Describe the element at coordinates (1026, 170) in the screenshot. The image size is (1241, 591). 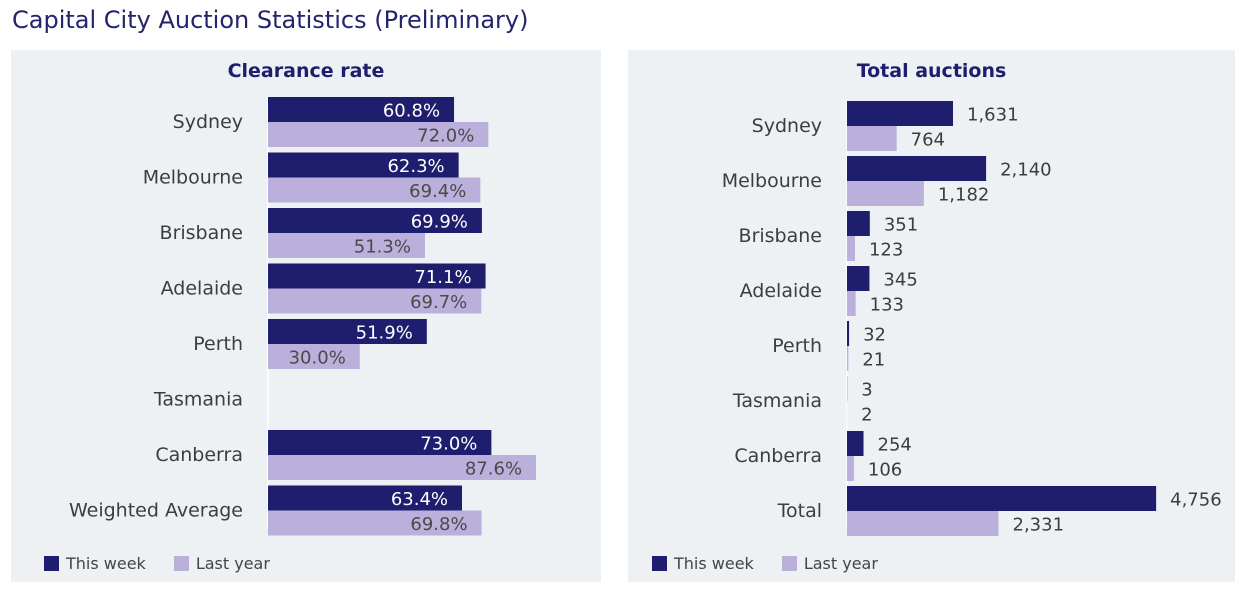
I see `data-label-this-week-melbourne: 2,140` at that location.